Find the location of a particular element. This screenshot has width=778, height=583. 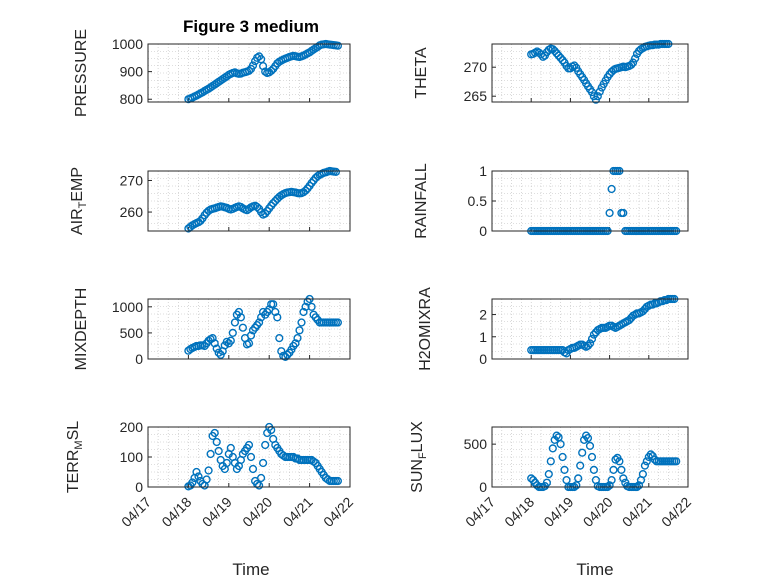

x-axis-label-left: Time is located at coordinates (250, 569).